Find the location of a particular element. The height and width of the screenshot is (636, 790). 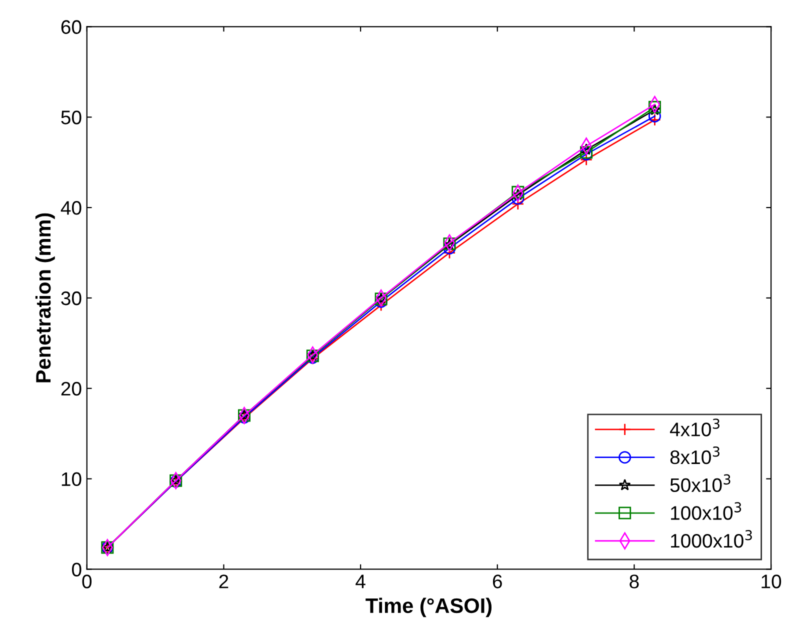

y-tick-label: 0 is located at coordinates (77, 569).